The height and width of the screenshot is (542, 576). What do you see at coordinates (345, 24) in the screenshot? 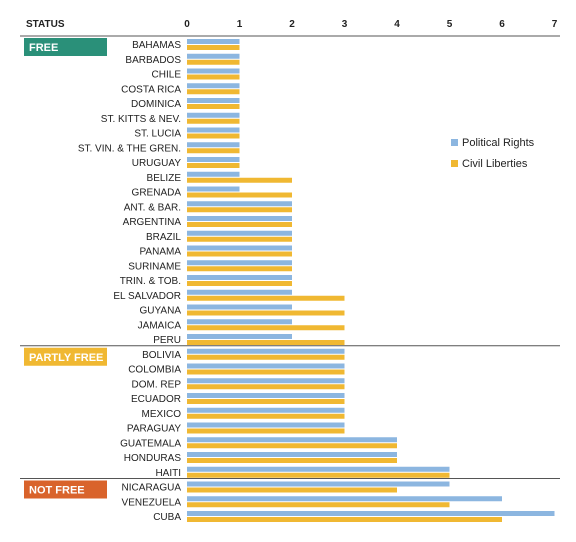
I see `tick-label: 3` at bounding box center [345, 24].